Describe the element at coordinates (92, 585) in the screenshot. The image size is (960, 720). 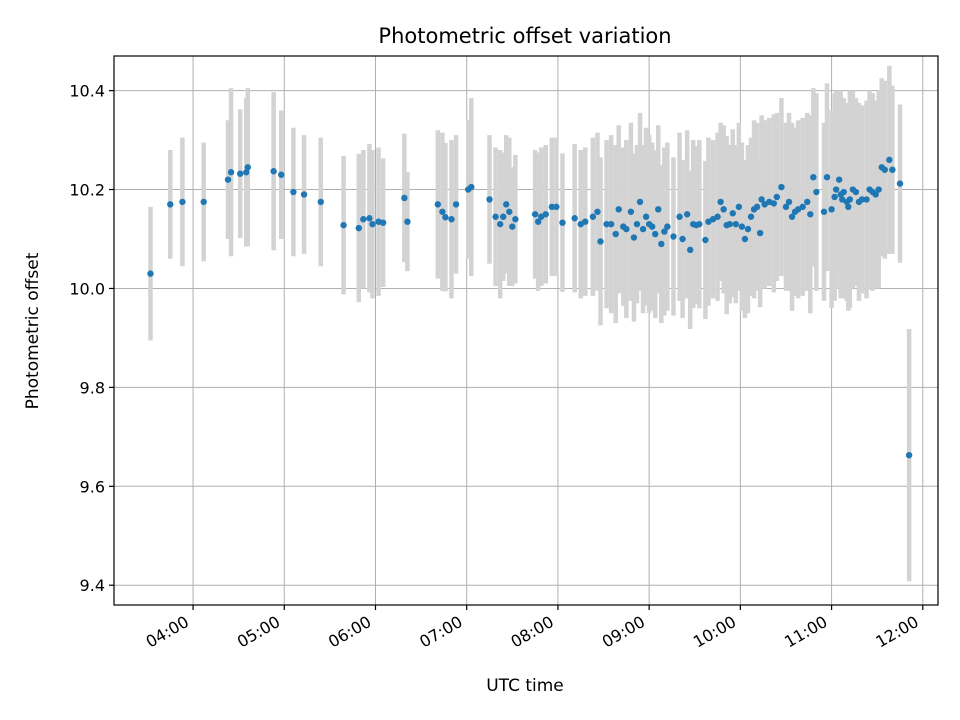
I see `y-tick-label: 9.4` at that location.